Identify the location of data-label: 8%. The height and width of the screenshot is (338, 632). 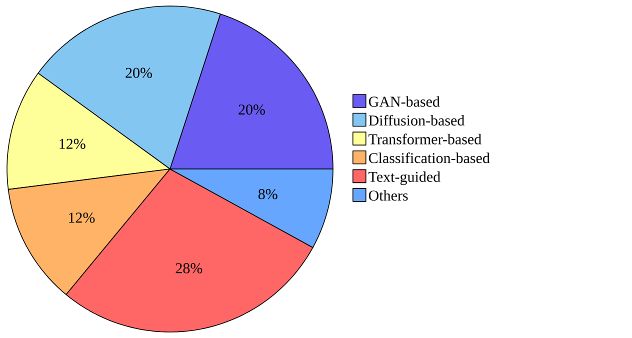
(268, 194).